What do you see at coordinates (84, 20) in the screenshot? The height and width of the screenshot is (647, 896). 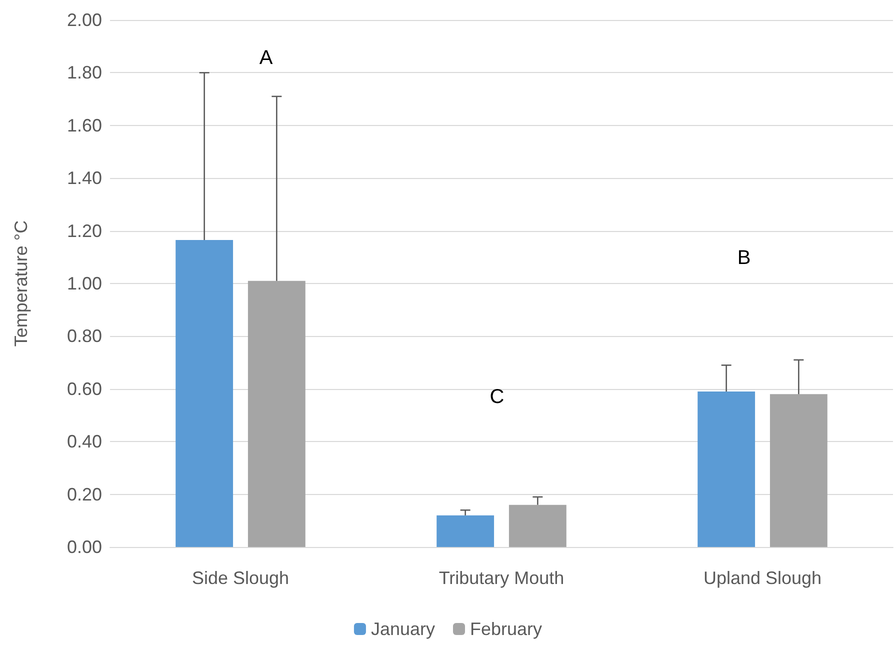 I see `y-tick-label: 2.00` at bounding box center [84, 20].